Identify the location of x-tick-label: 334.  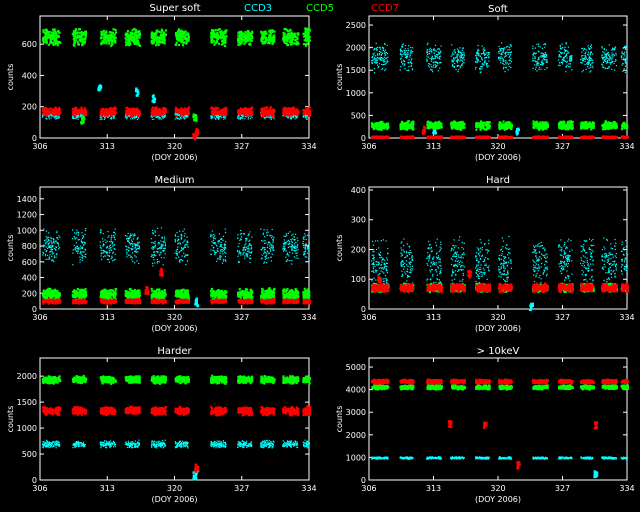
(308, 146).